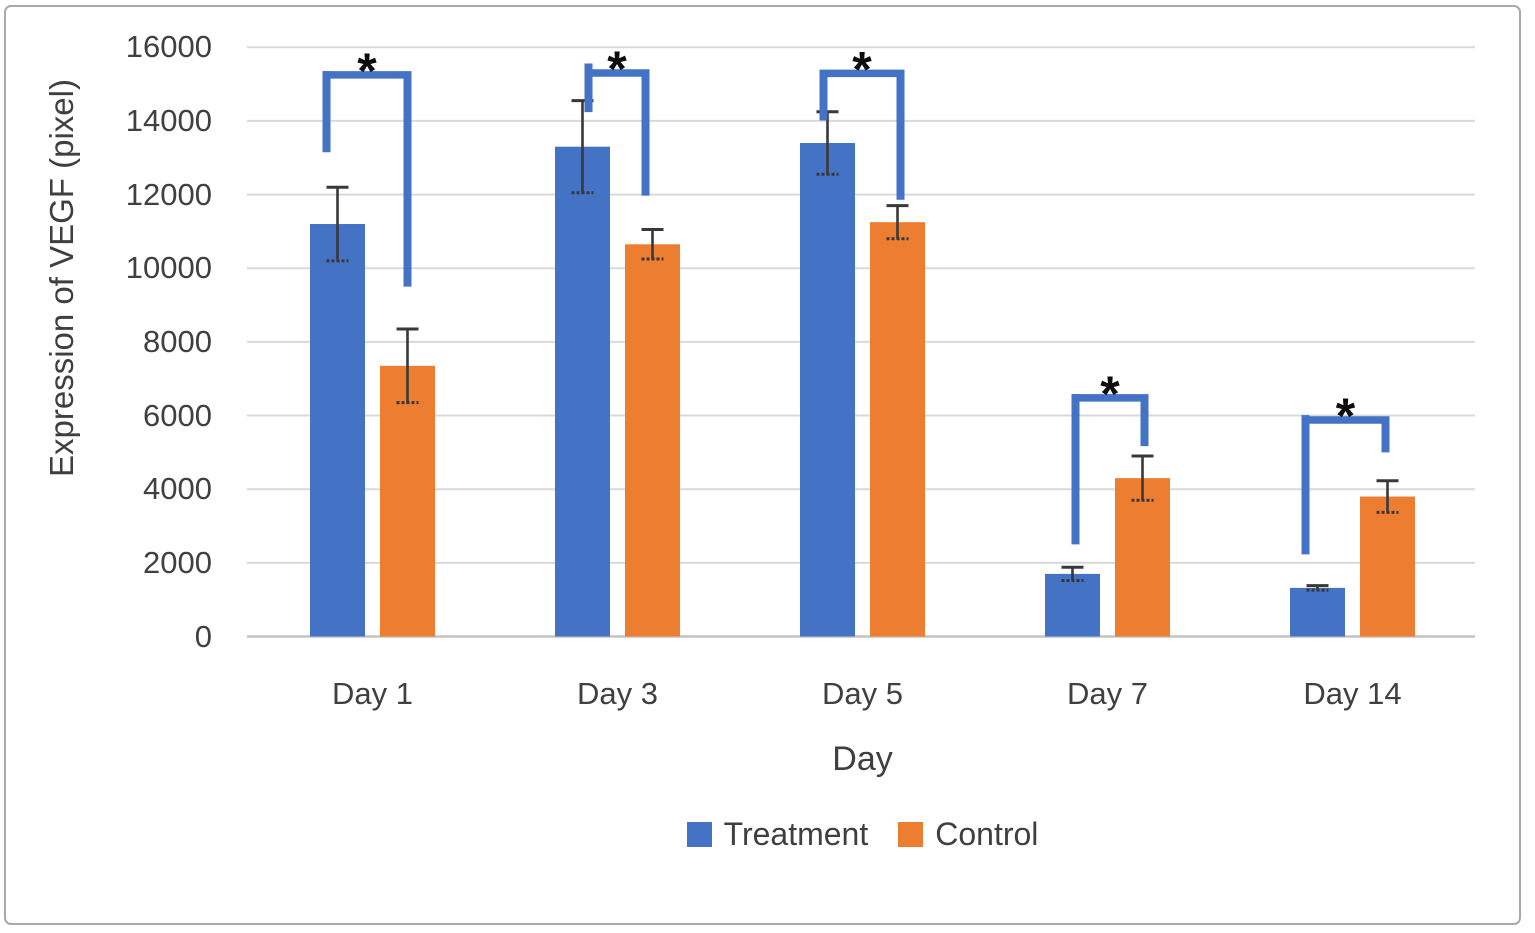  Describe the element at coordinates (862, 759) in the screenshot. I see `x-axis-title: Day` at that location.